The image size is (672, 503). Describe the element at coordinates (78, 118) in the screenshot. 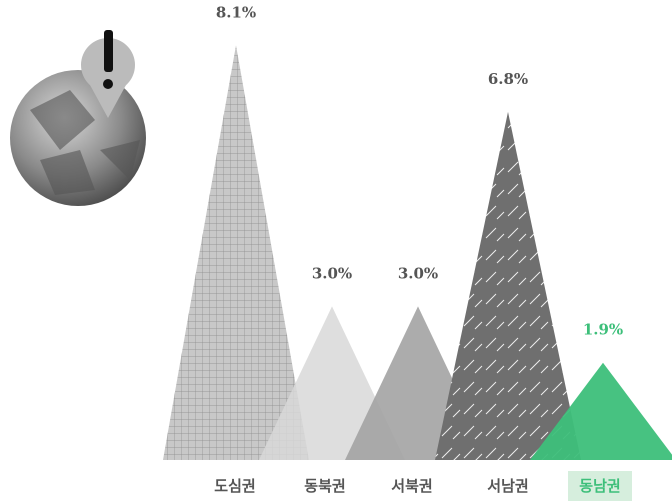

I see `globe-icon` at that location.